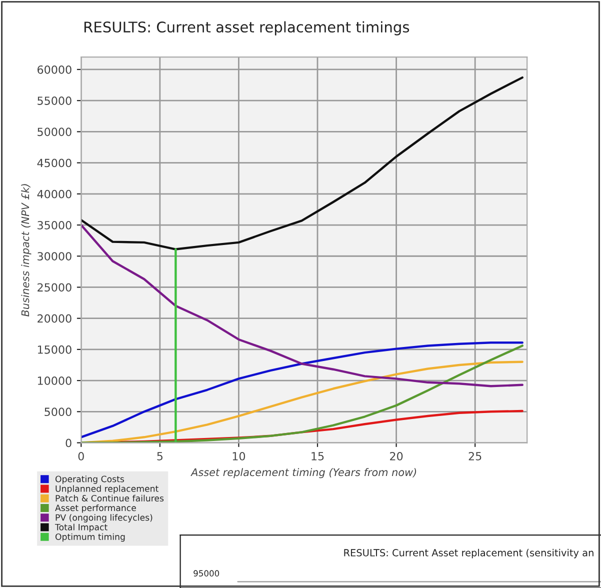 This screenshot has width=601, height=588. What do you see at coordinates (89, 480) in the screenshot?
I see `legend-label: Operating Costs` at bounding box center [89, 480].